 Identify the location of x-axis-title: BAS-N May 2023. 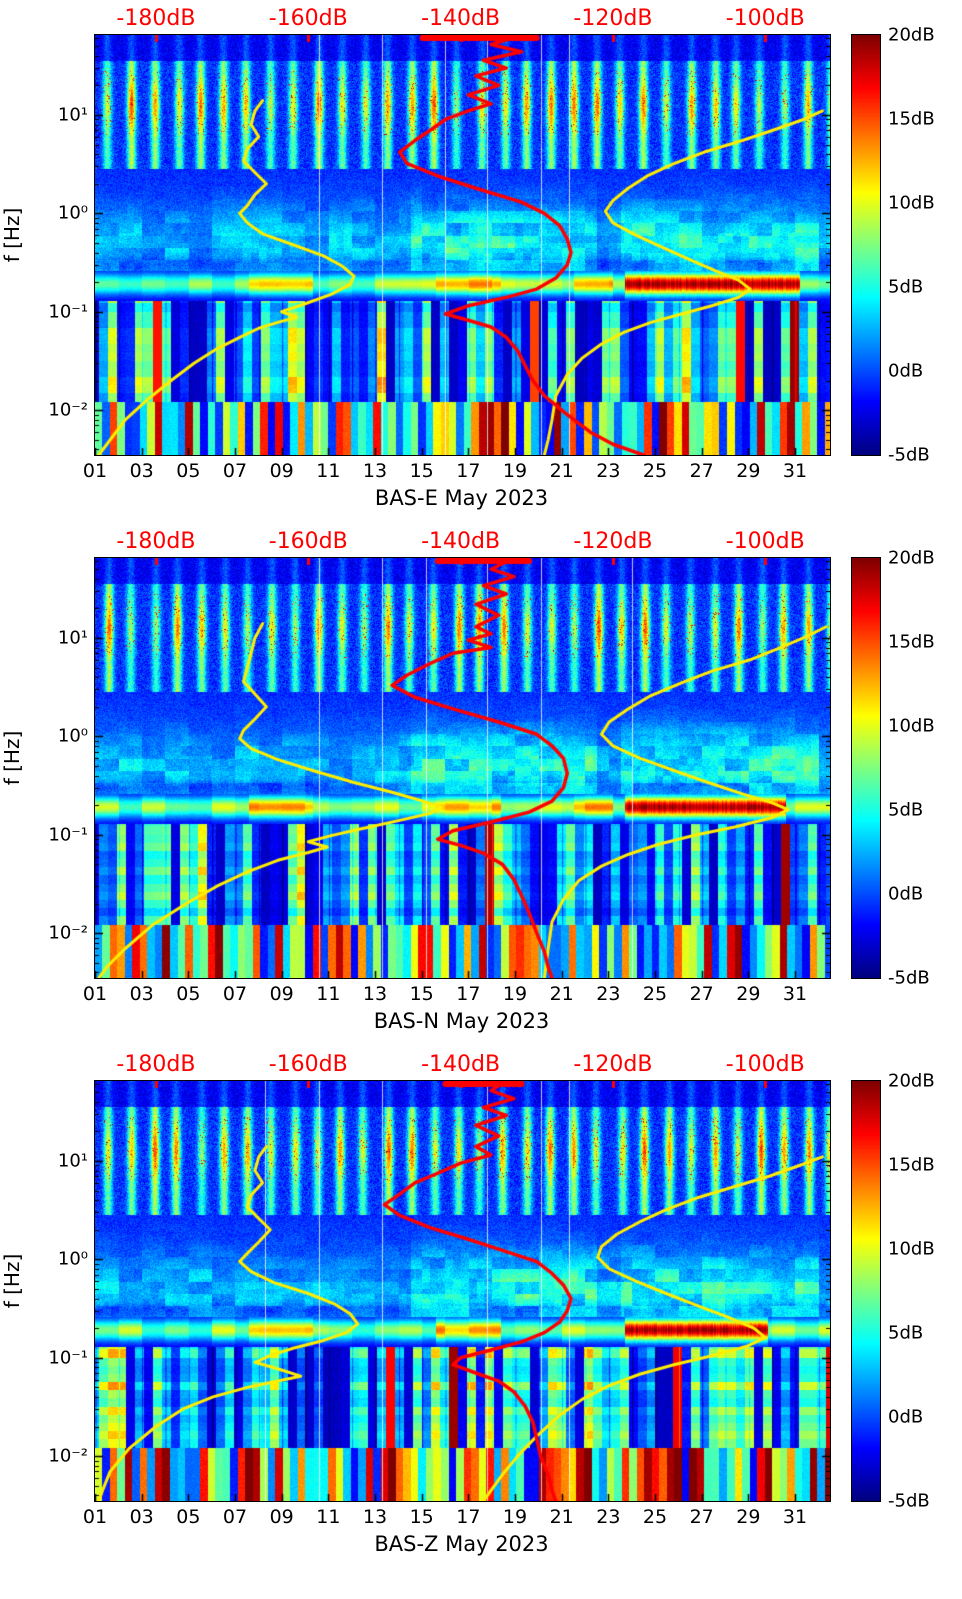
(461, 1021).